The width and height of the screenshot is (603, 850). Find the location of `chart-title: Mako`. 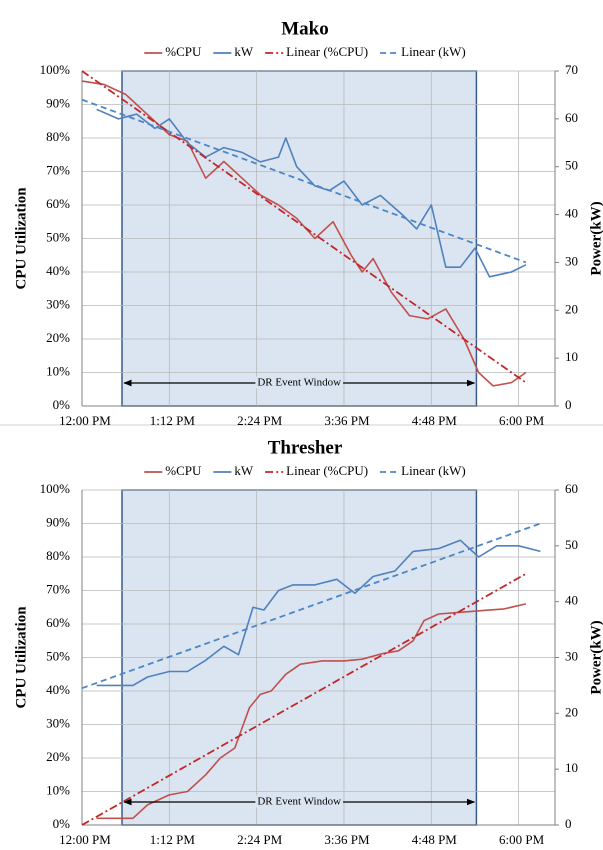

chart-title: Mako is located at coordinates (305, 28).